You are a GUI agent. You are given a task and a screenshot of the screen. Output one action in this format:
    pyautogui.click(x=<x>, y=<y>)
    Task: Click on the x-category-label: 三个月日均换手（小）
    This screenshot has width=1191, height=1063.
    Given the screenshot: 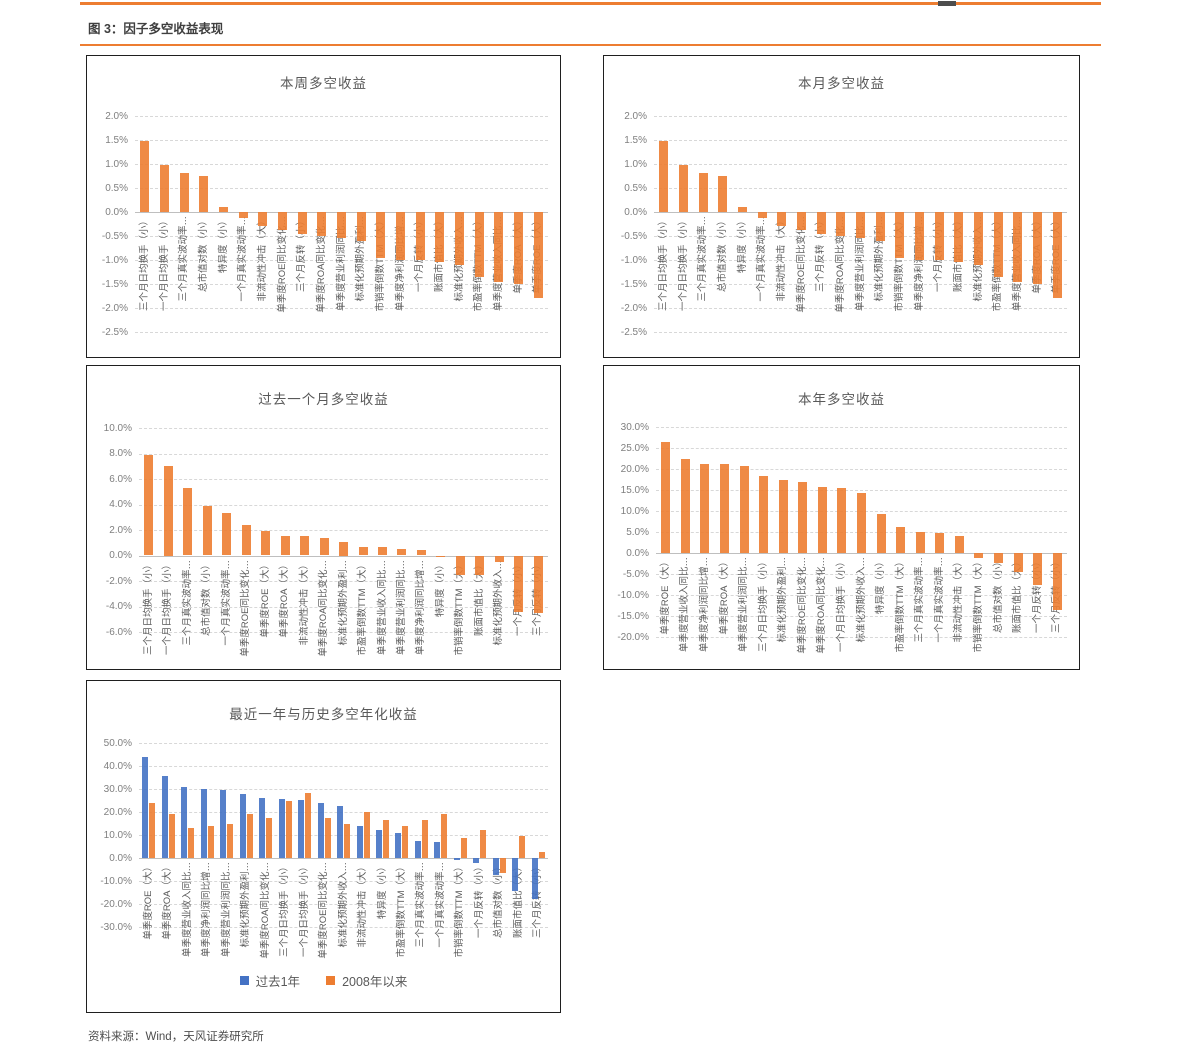 What is the action you would take?
    pyautogui.click(x=763, y=604)
    